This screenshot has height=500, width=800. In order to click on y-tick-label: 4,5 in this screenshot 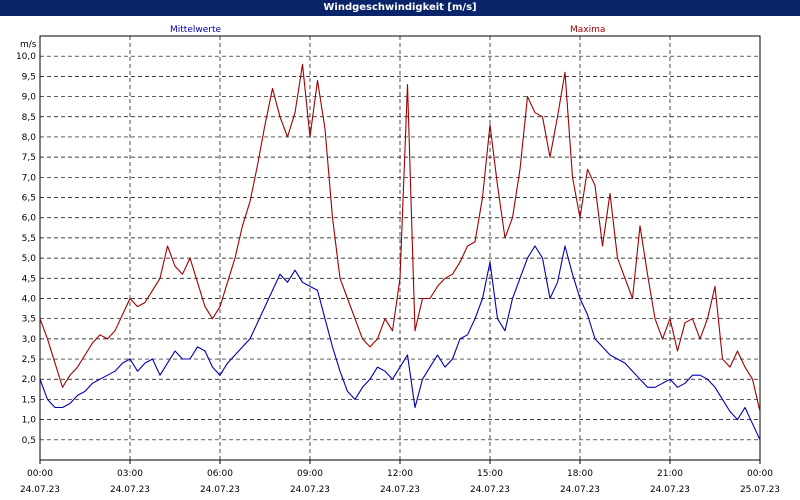, I will do `click(29, 279)`.